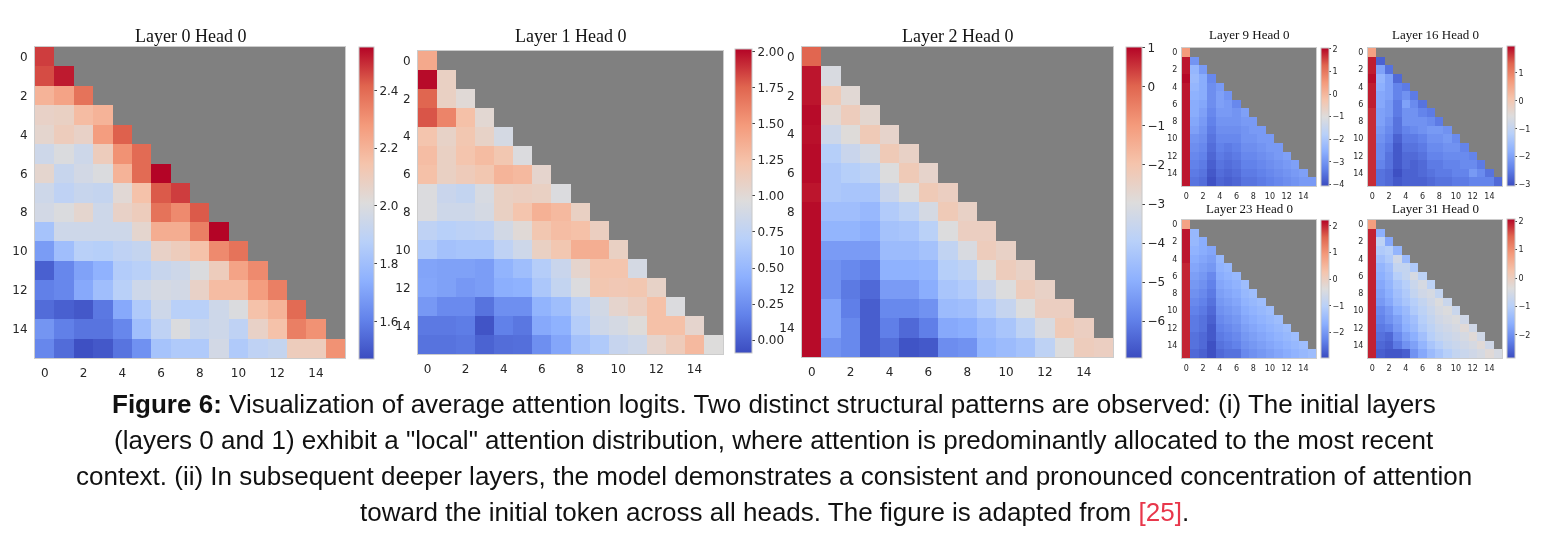 The image size is (1548, 550). What do you see at coordinates (771, 304) in the screenshot?
I see `color-bar-label: 0.25` at bounding box center [771, 304].